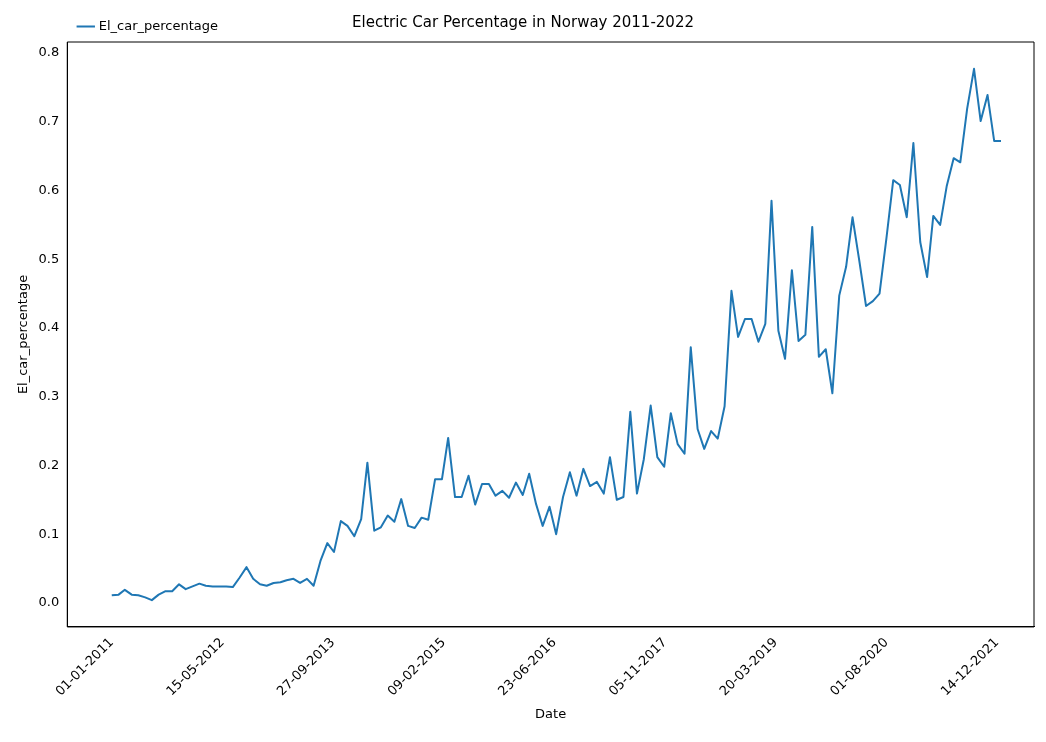  Describe the element at coordinates (49, 189) in the screenshot. I see `y-tick-label: 0.6` at that location.